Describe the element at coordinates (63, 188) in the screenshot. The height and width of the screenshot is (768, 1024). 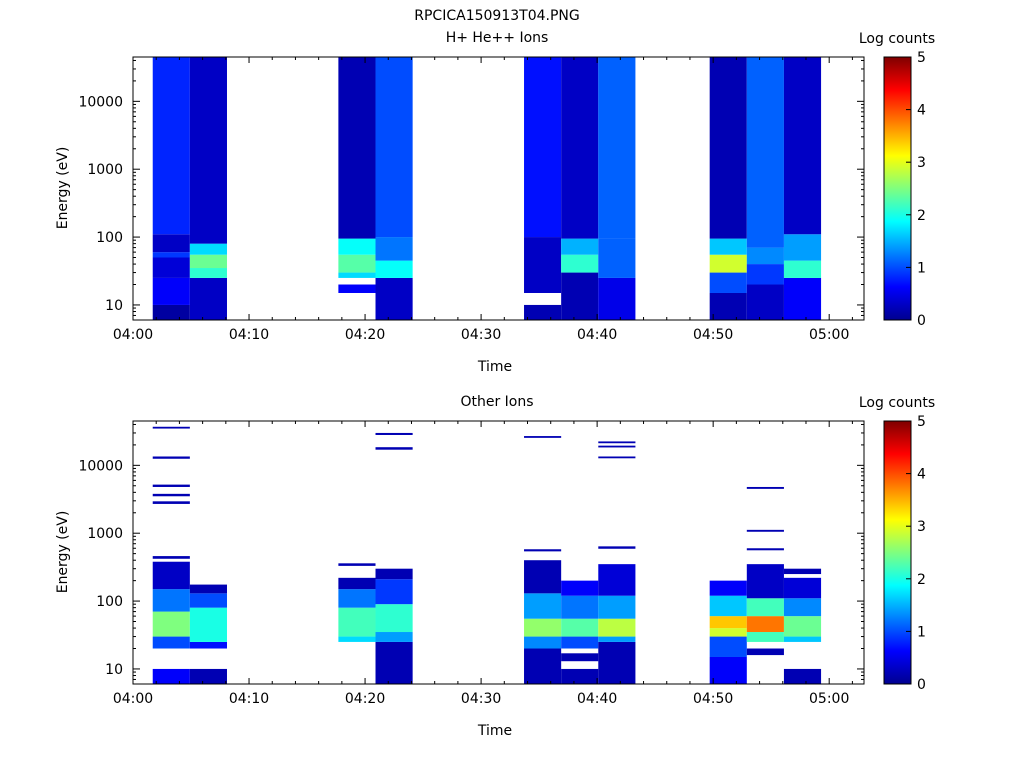
I see `y-axis-label: Energy (eV)` at that location.